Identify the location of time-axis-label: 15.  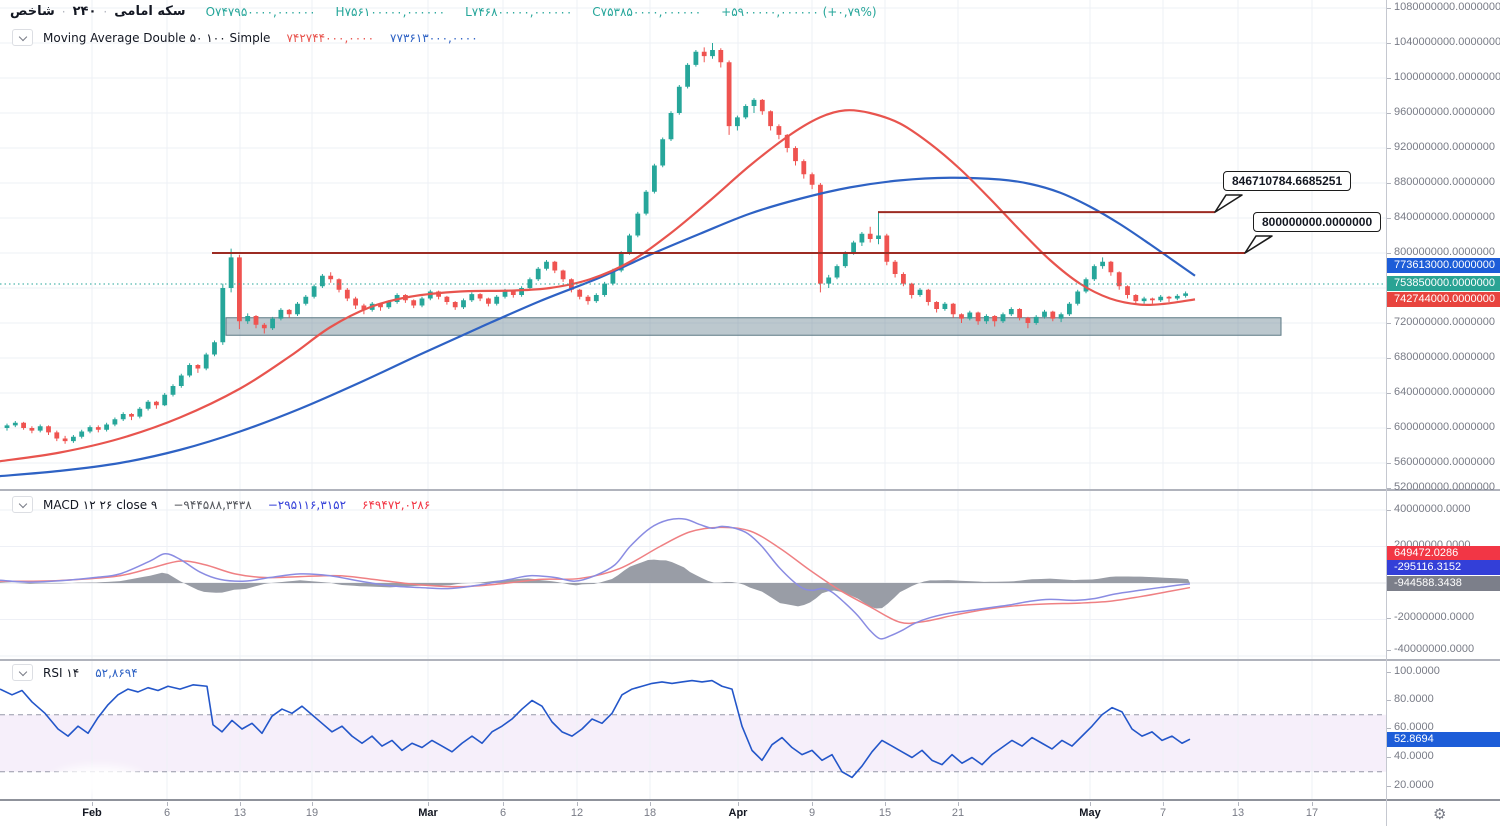
(885, 813).